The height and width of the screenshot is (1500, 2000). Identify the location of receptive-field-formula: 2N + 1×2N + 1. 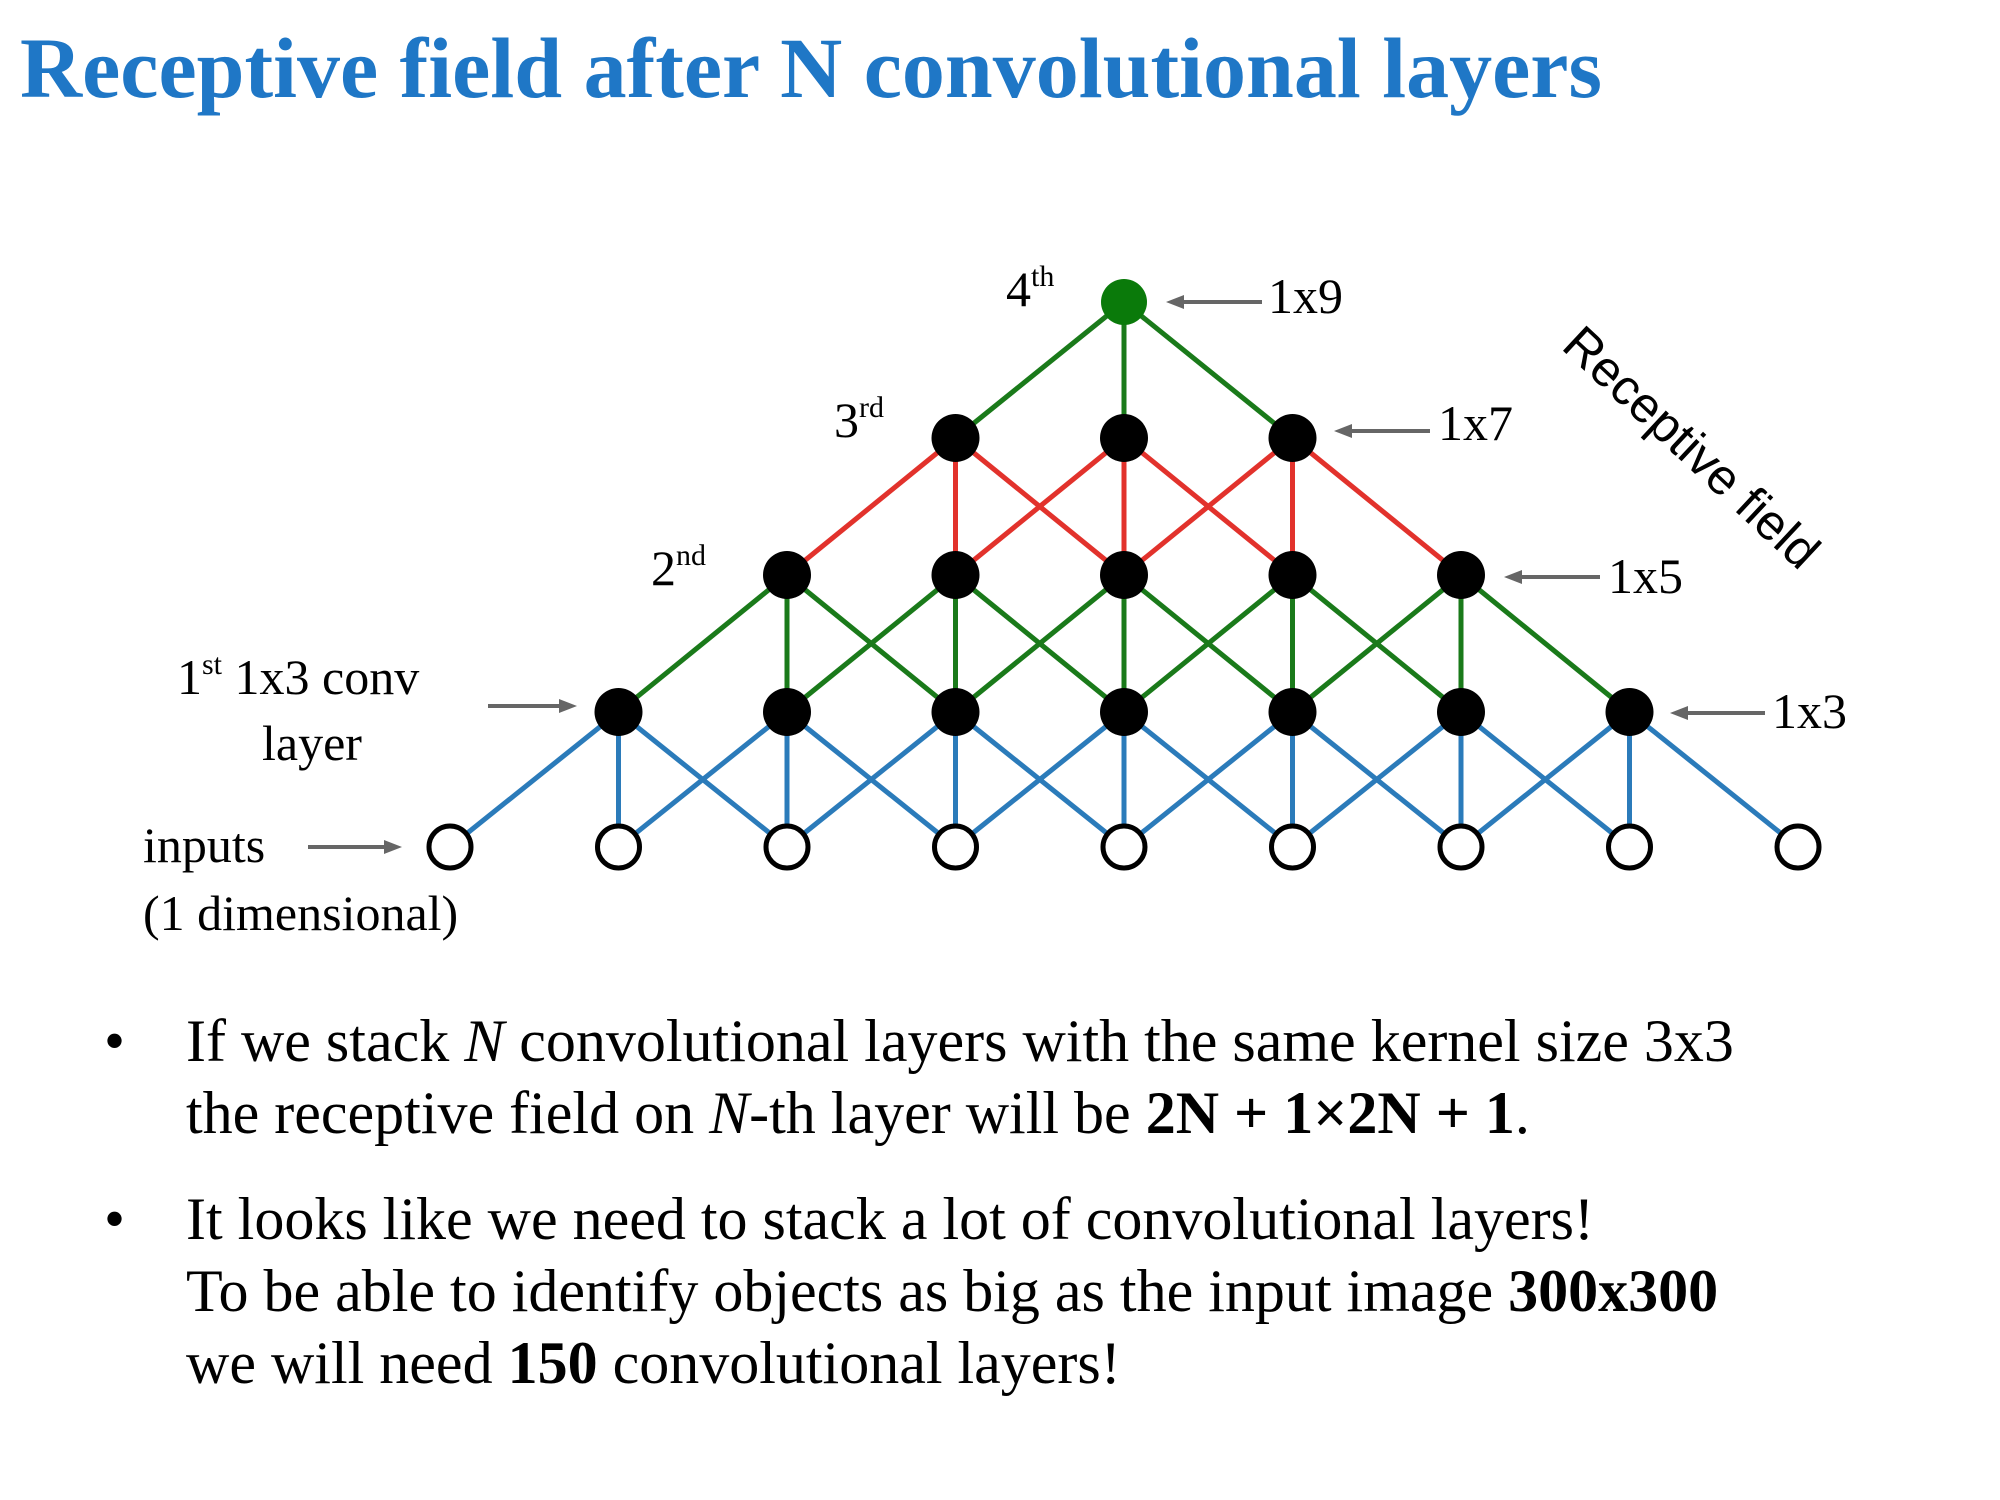
(1330, 1113).